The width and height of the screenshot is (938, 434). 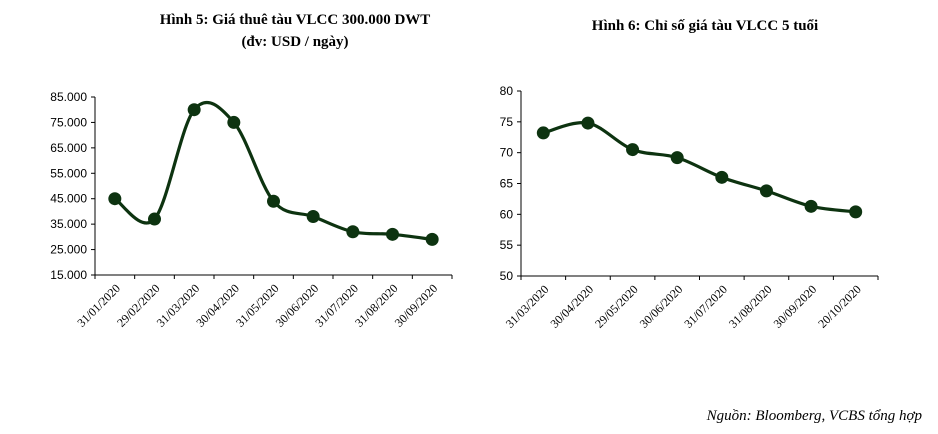 What do you see at coordinates (507, 245) in the screenshot?
I see `y-tick-label: 55` at bounding box center [507, 245].